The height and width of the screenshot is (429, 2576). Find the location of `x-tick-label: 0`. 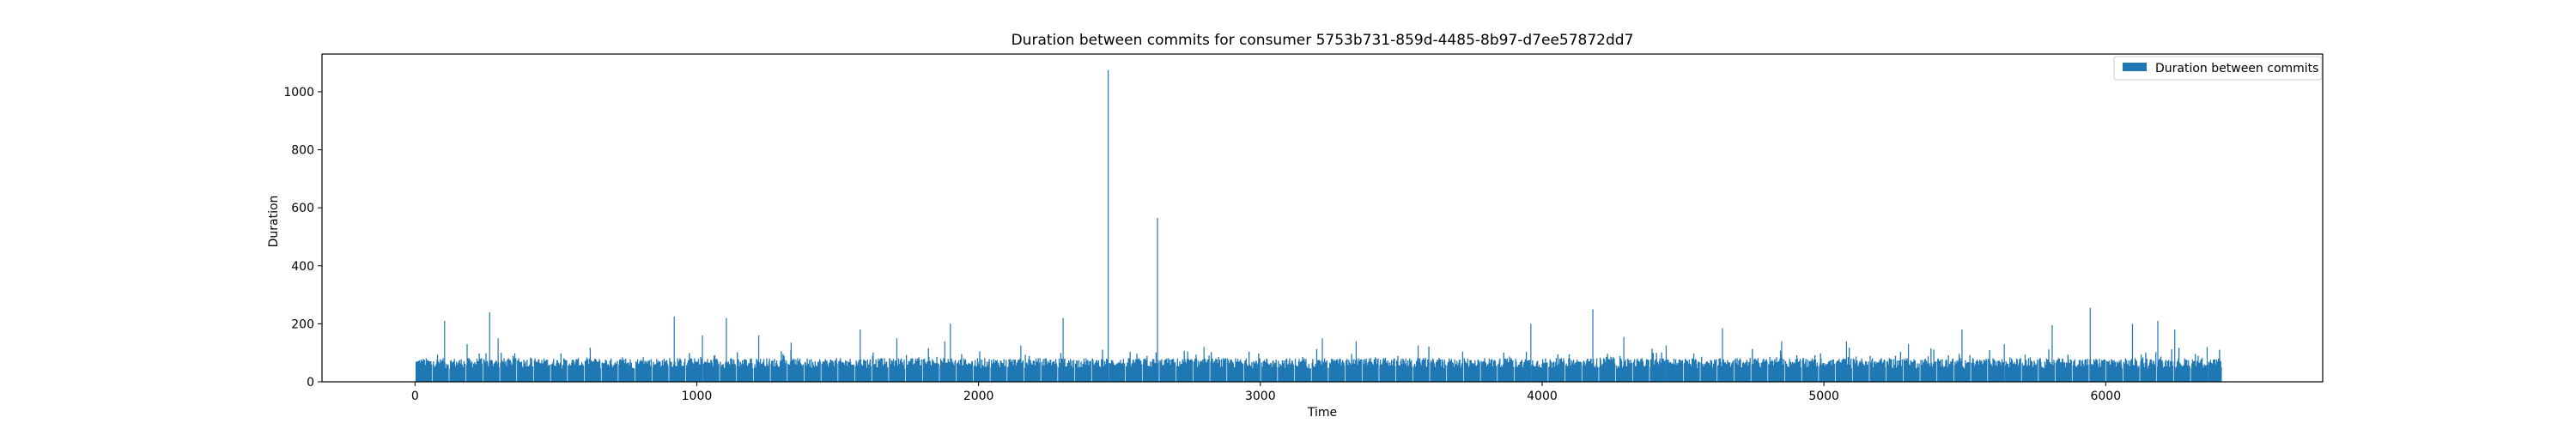

x-tick-label: 0 is located at coordinates (415, 396).